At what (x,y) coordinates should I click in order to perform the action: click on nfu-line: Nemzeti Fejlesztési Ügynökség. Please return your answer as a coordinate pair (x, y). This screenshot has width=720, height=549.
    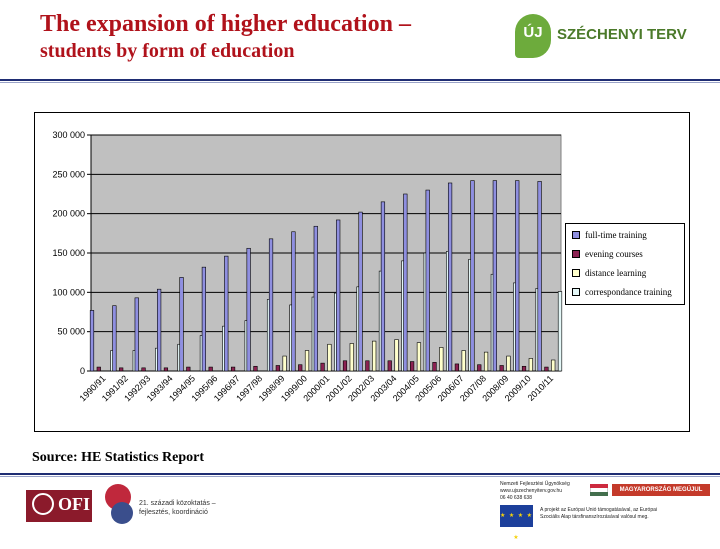
    Looking at the image, I should click on (535, 484).